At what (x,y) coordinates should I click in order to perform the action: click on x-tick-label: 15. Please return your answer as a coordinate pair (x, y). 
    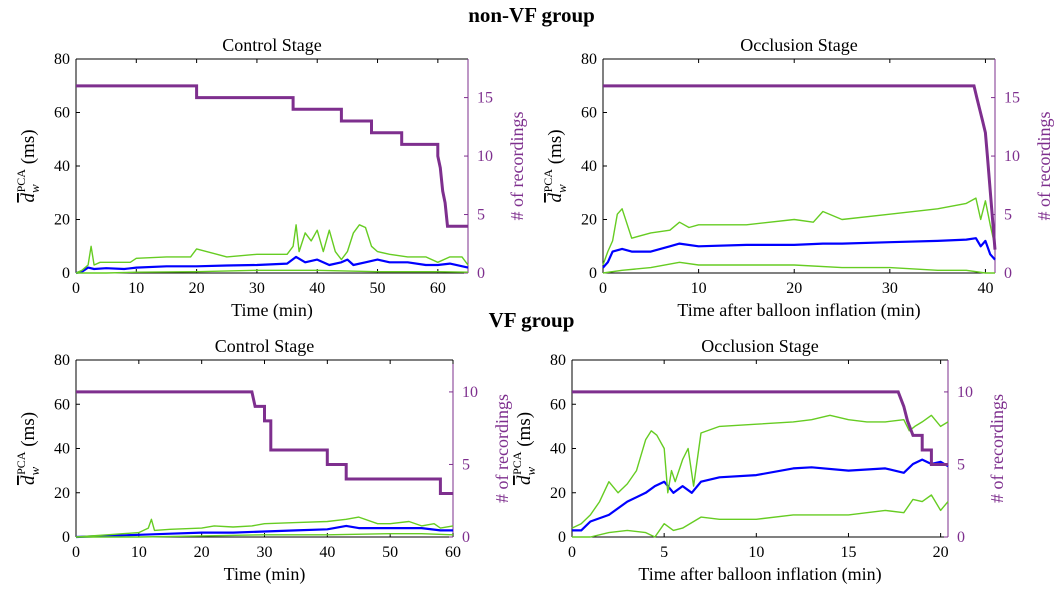
    Looking at the image, I should click on (848, 552).